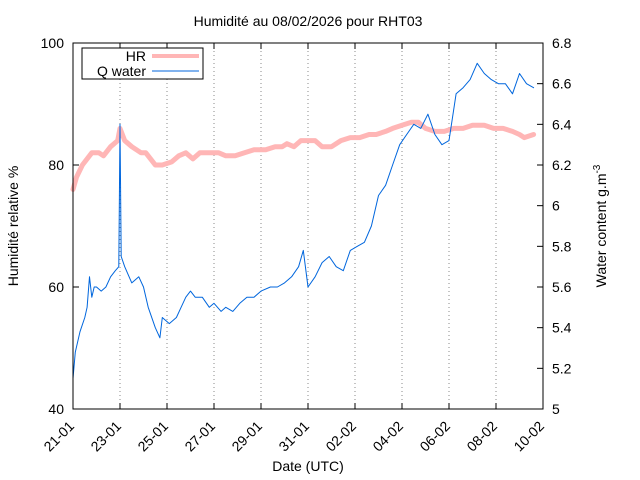 The height and width of the screenshot is (480, 640). Describe the element at coordinates (308, 21) in the screenshot. I see `chart-title: Humidité au 08/02/2026 pour RHT03` at that location.